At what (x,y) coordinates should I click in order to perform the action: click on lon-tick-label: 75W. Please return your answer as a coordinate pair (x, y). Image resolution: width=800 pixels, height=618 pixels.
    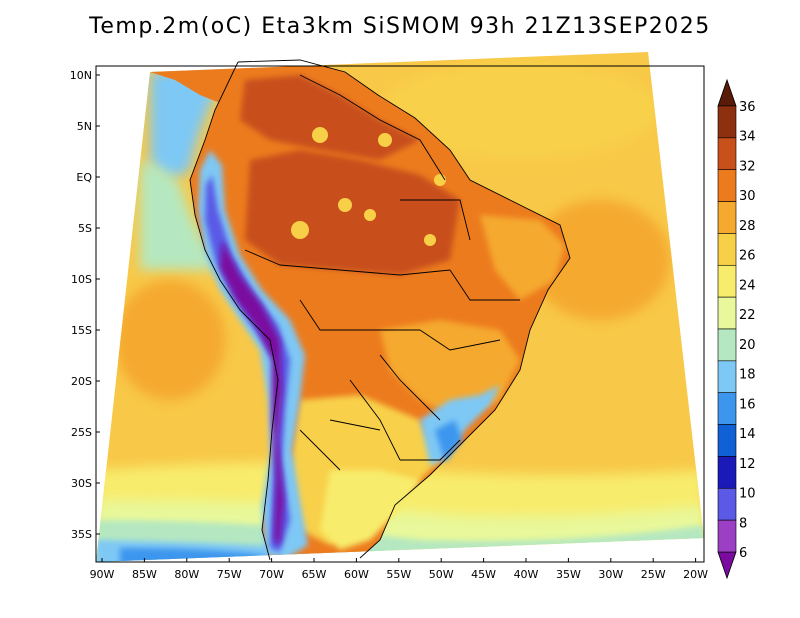
    Looking at the image, I should click on (229, 574).